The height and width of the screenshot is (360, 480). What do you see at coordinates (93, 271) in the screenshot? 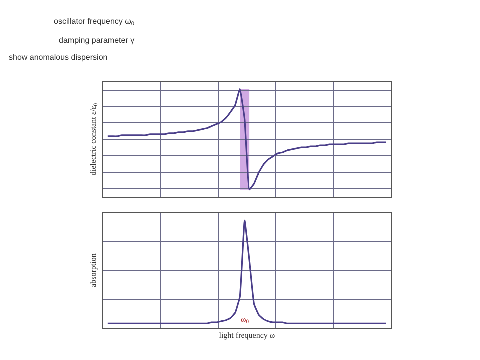
I see `y-axis-title: absorption` at bounding box center [93, 271].